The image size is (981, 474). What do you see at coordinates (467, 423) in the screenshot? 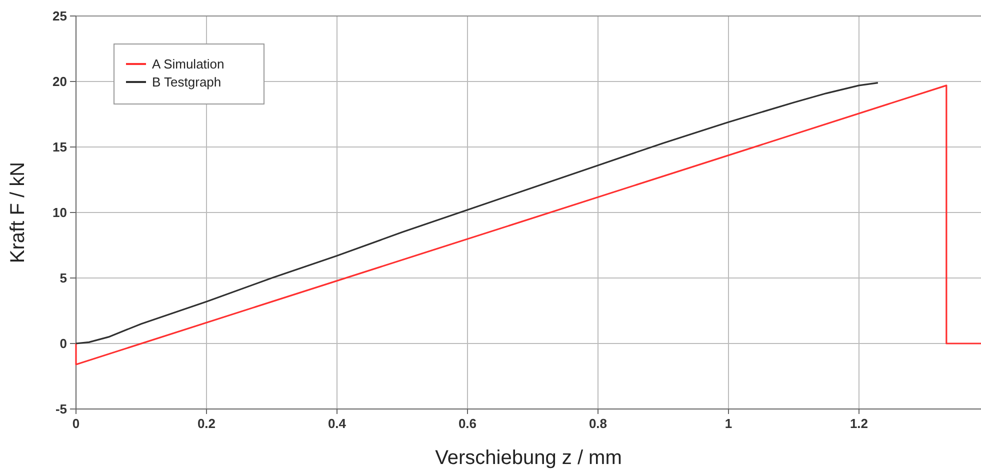
I see `x-tick-label: 0.6` at bounding box center [467, 423].